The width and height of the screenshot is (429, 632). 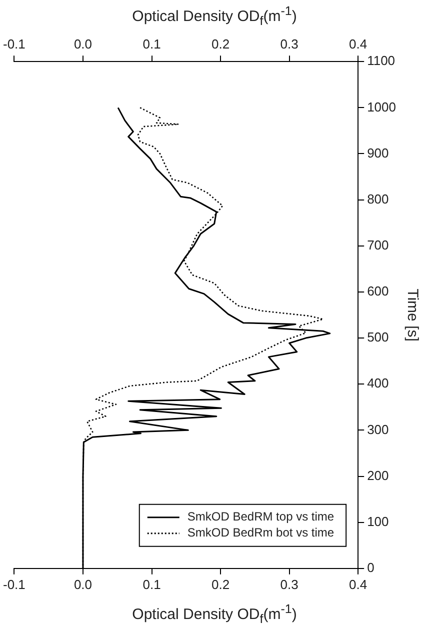 I want to click on y-tick-label: 500, so click(x=378, y=337).